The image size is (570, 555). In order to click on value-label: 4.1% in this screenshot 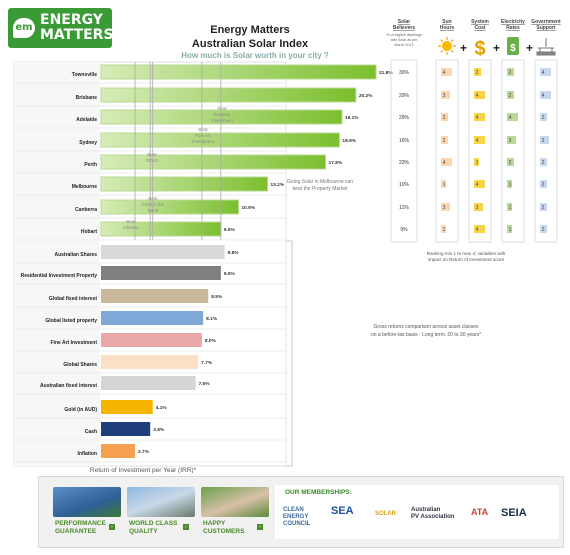, I will do `click(162, 408)`.